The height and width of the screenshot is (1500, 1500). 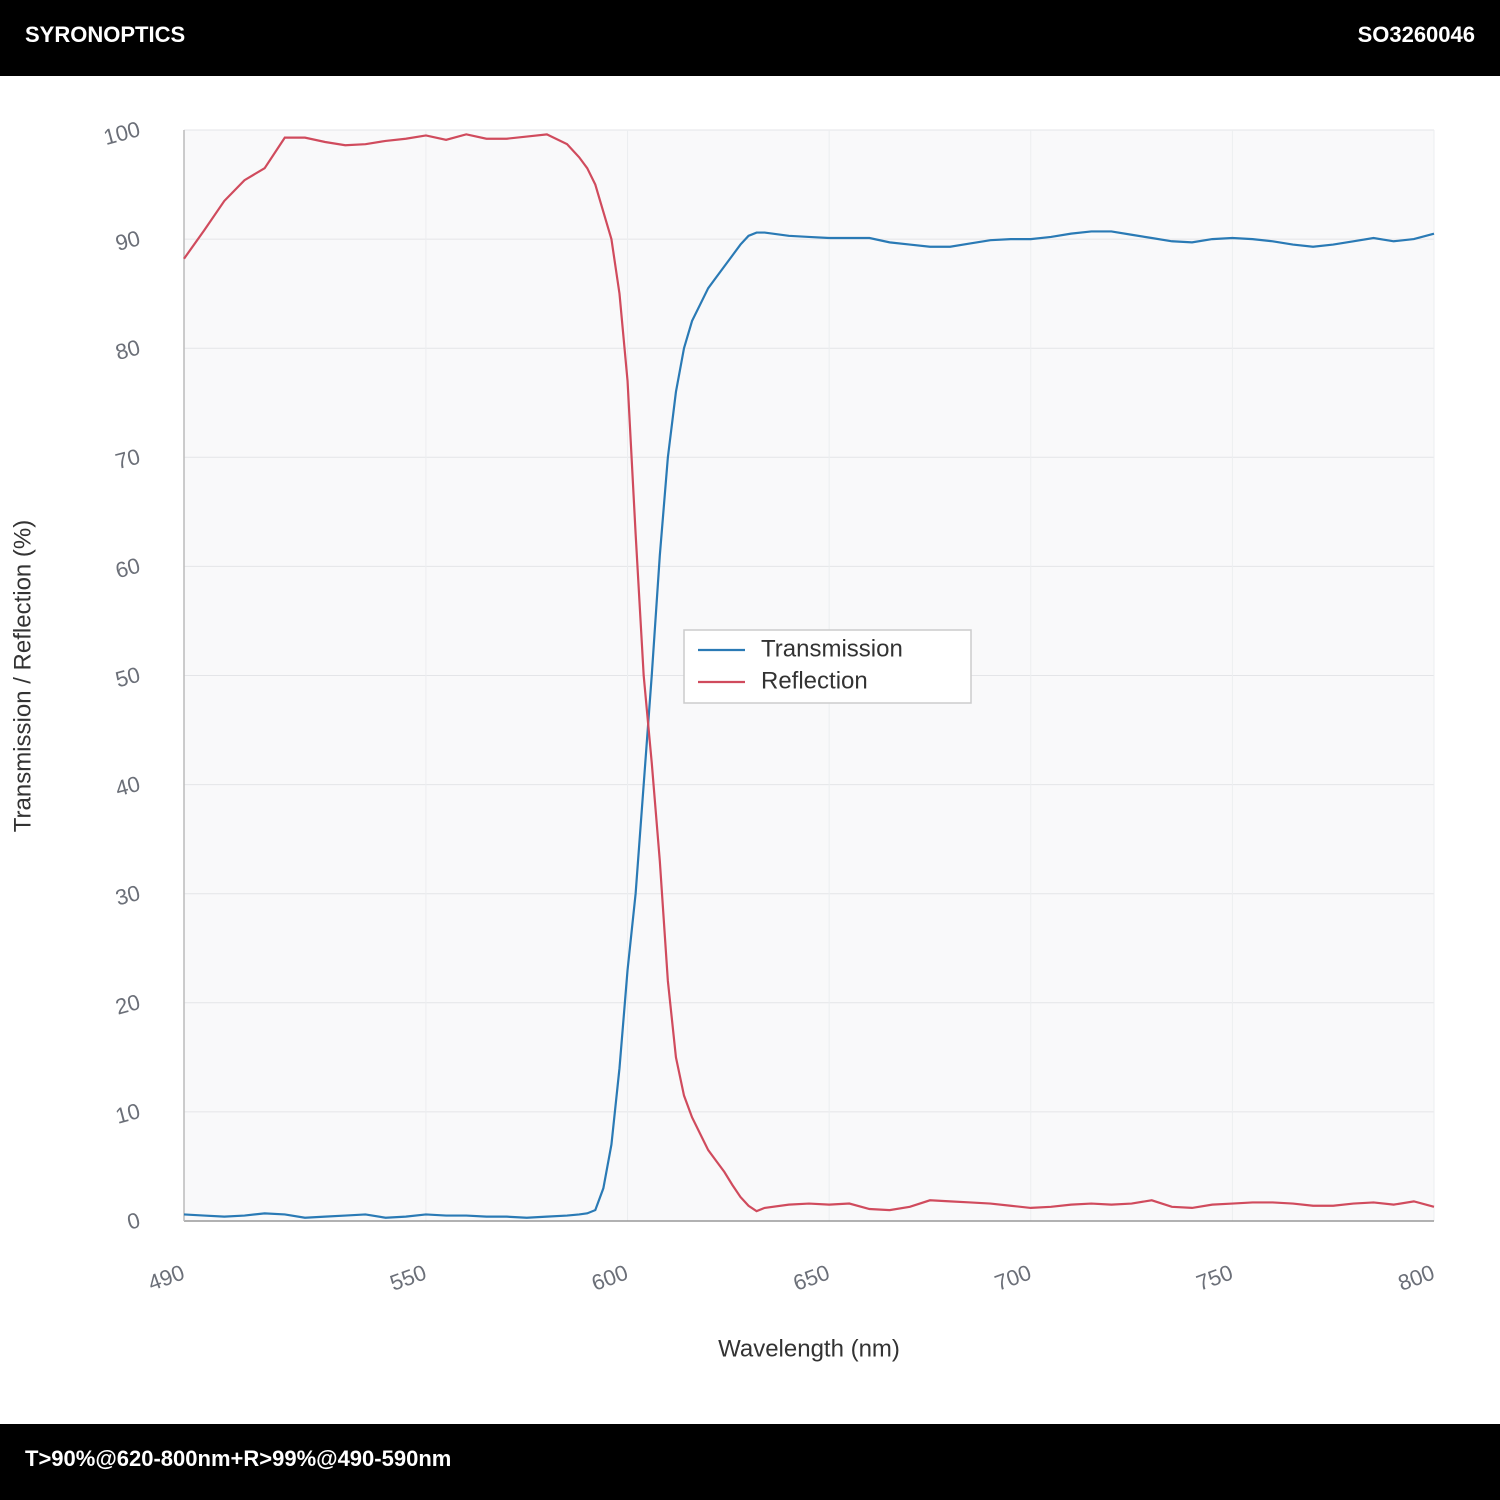 What do you see at coordinates (814, 680) in the screenshot?
I see `legend-label: Reflection` at bounding box center [814, 680].